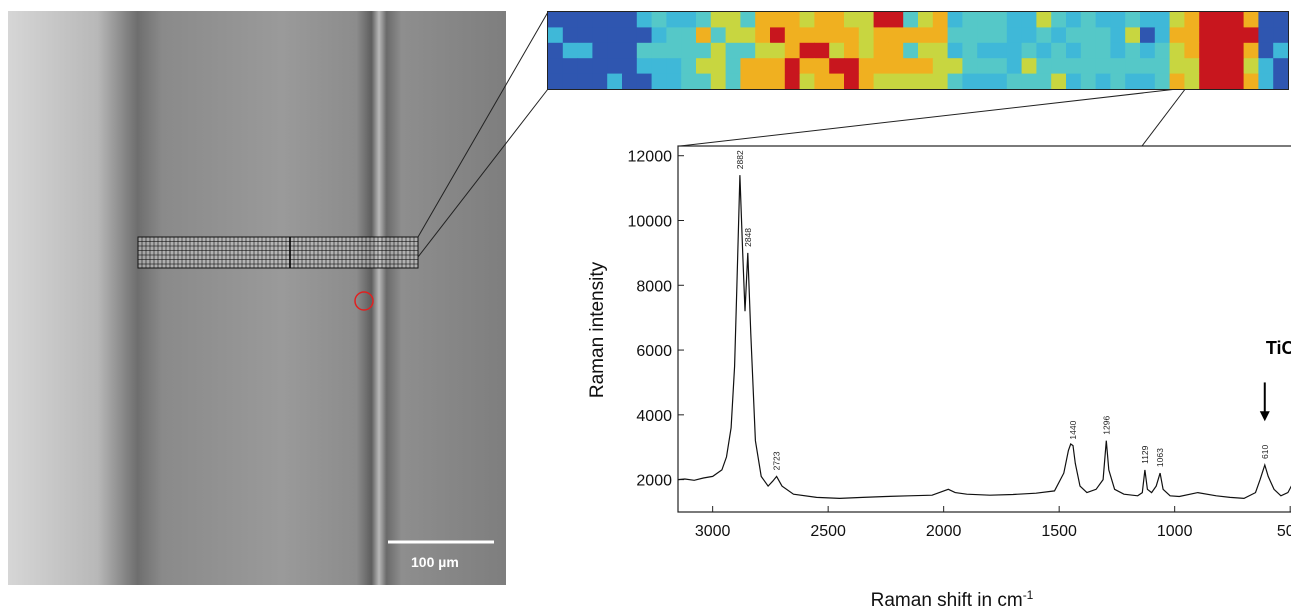 The width and height of the screenshot is (1291, 612). I want to click on x-axis-title-superscript: -1, so click(1028, 595).